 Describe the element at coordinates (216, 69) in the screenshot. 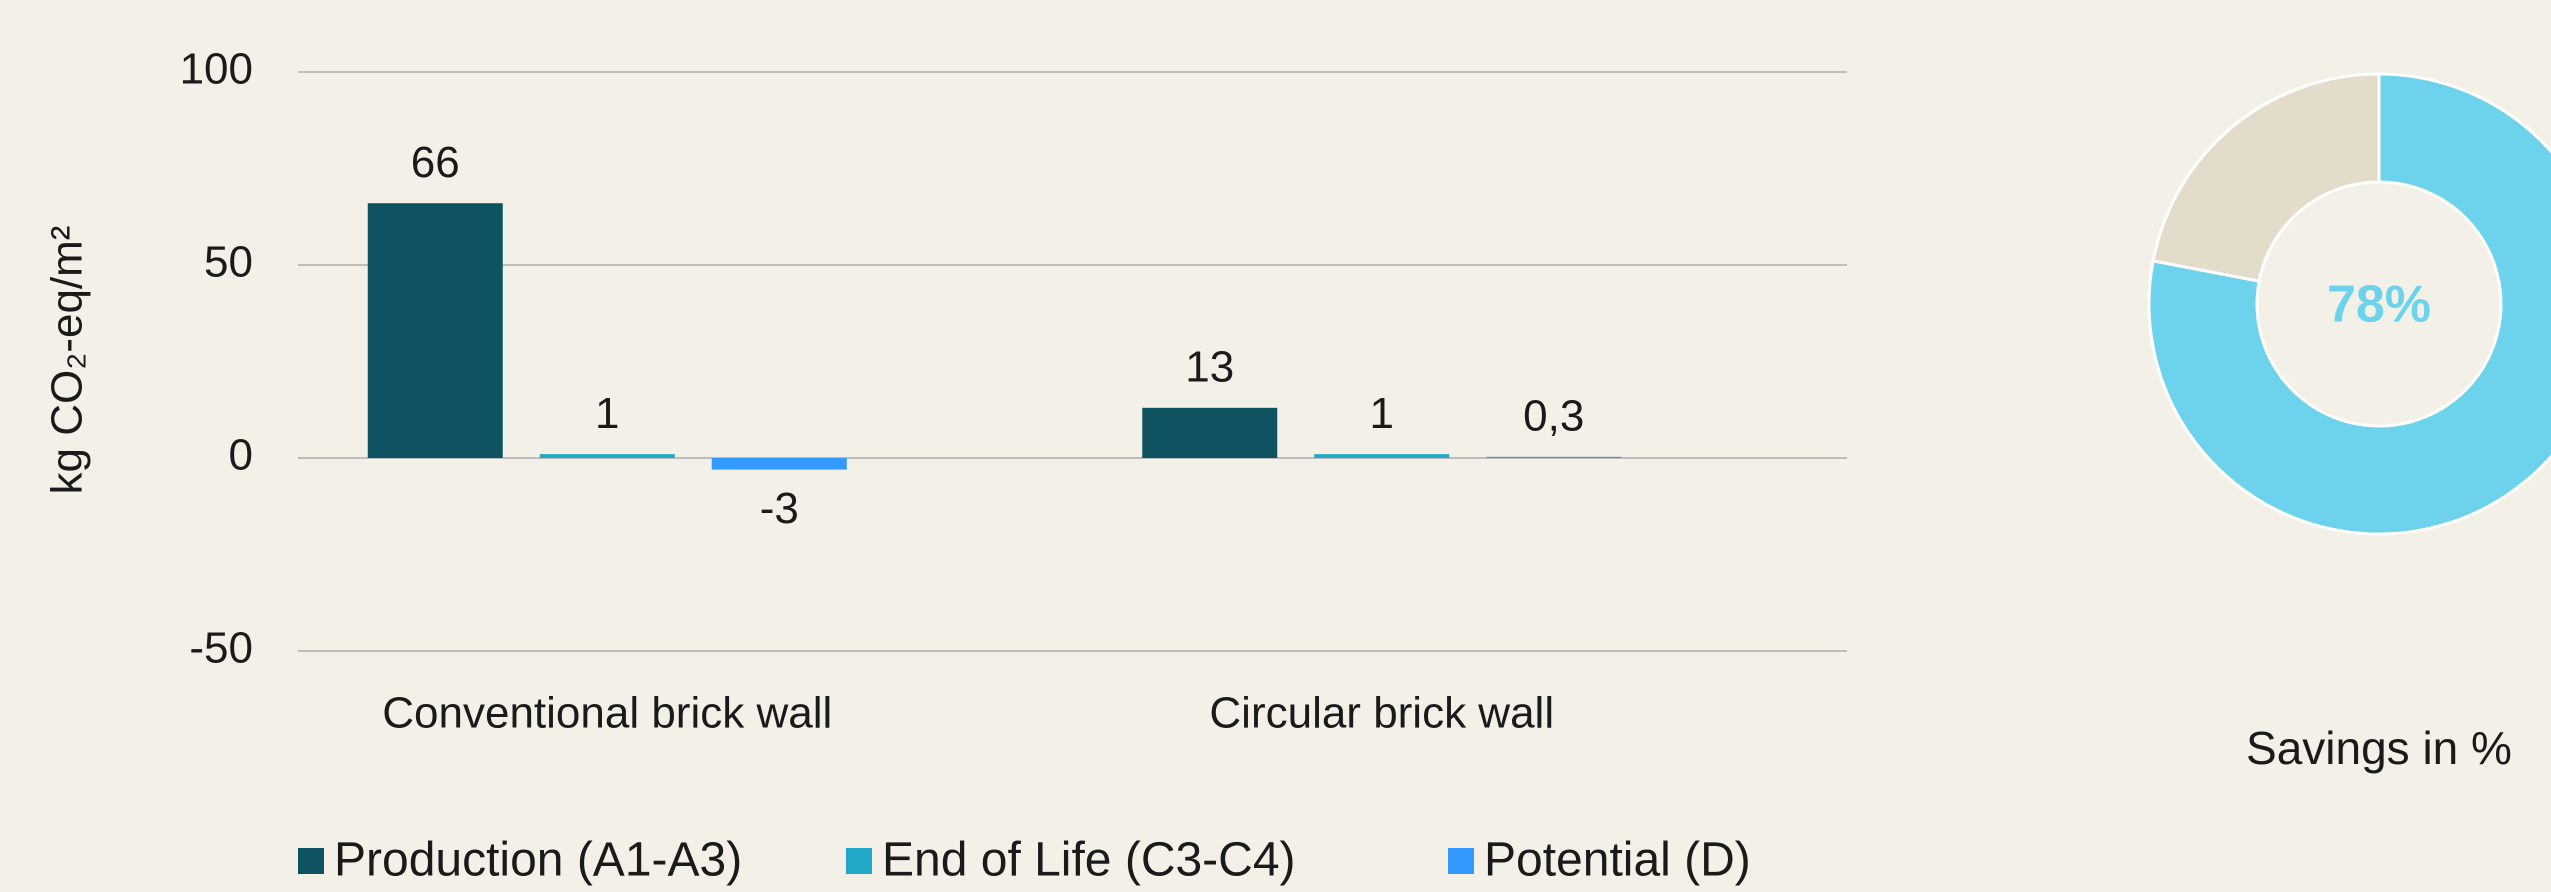

I see `y-tick-label: 100` at that location.